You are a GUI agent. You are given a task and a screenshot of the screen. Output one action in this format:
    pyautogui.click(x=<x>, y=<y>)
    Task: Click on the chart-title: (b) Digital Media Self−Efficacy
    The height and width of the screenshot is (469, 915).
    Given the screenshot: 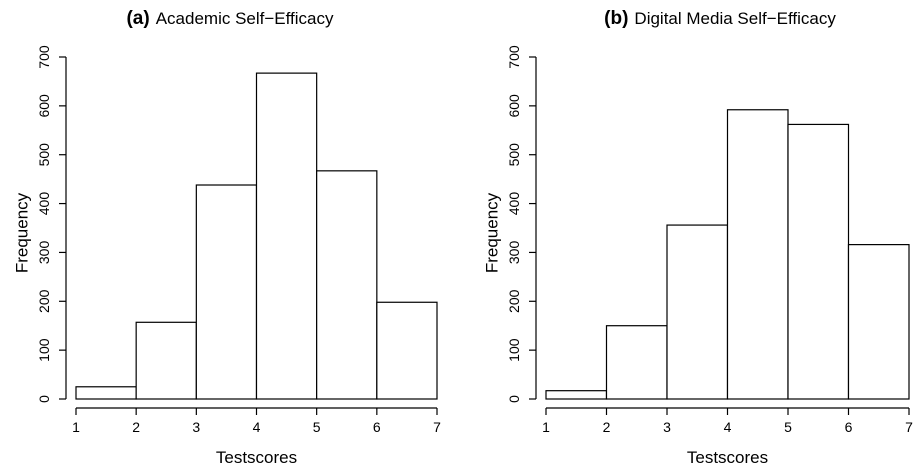 What is the action you would take?
    pyautogui.click(x=720, y=18)
    